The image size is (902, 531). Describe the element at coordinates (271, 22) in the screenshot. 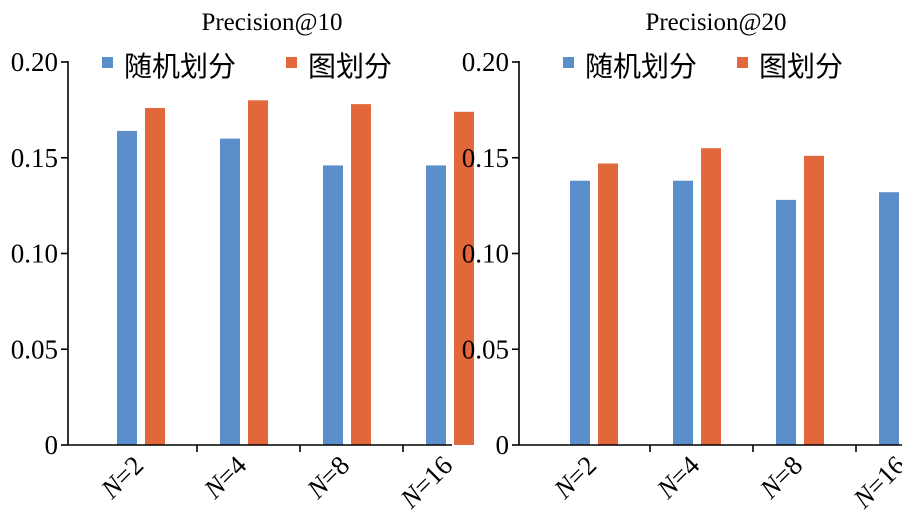

I see `chart-title: Precision@10` at that location.